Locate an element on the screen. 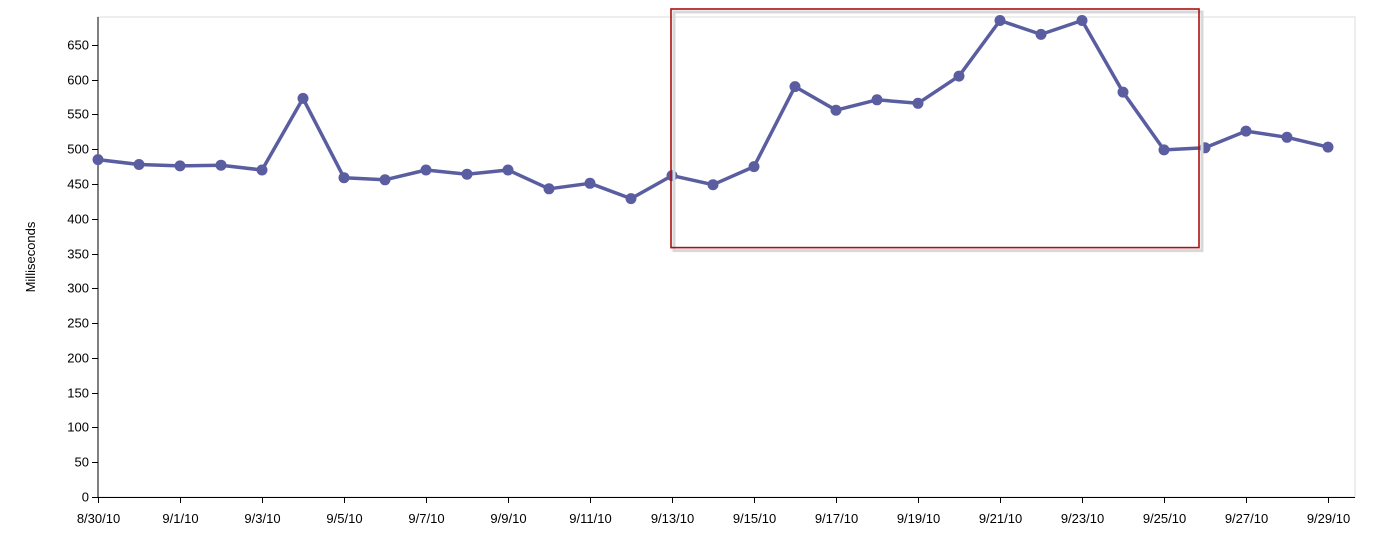 This screenshot has height=544, width=1373. x-tick-label: 9/1/10 is located at coordinates (180, 518).